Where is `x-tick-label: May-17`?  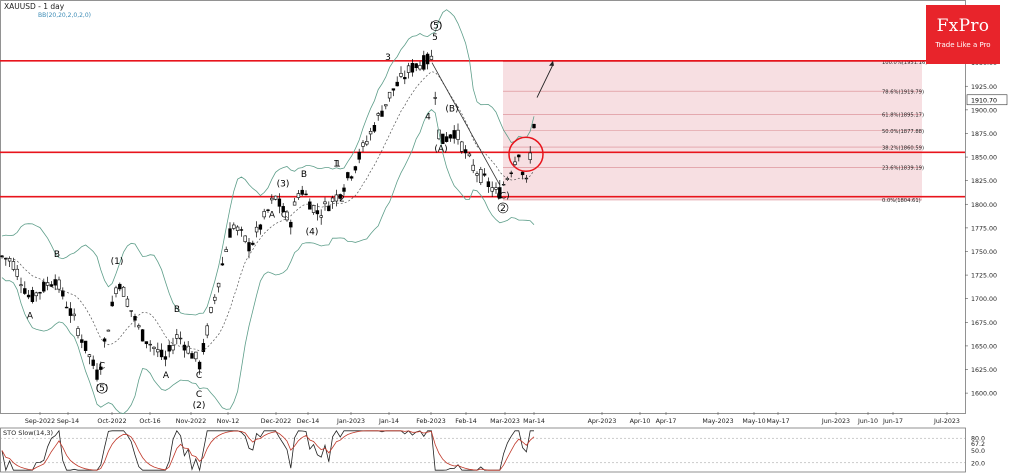 x-tick-label: May-17 is located at coordinates (777, 421).